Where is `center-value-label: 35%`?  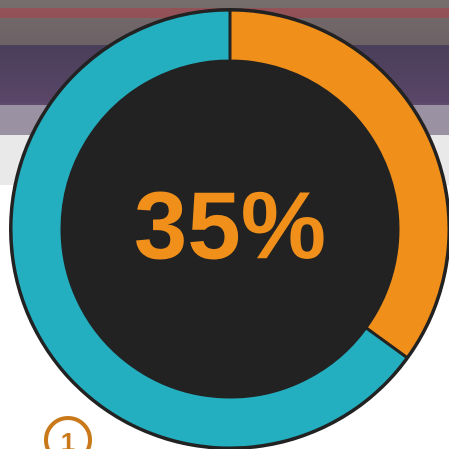 center-value-label: 35% is located at coordinates (230, 225).